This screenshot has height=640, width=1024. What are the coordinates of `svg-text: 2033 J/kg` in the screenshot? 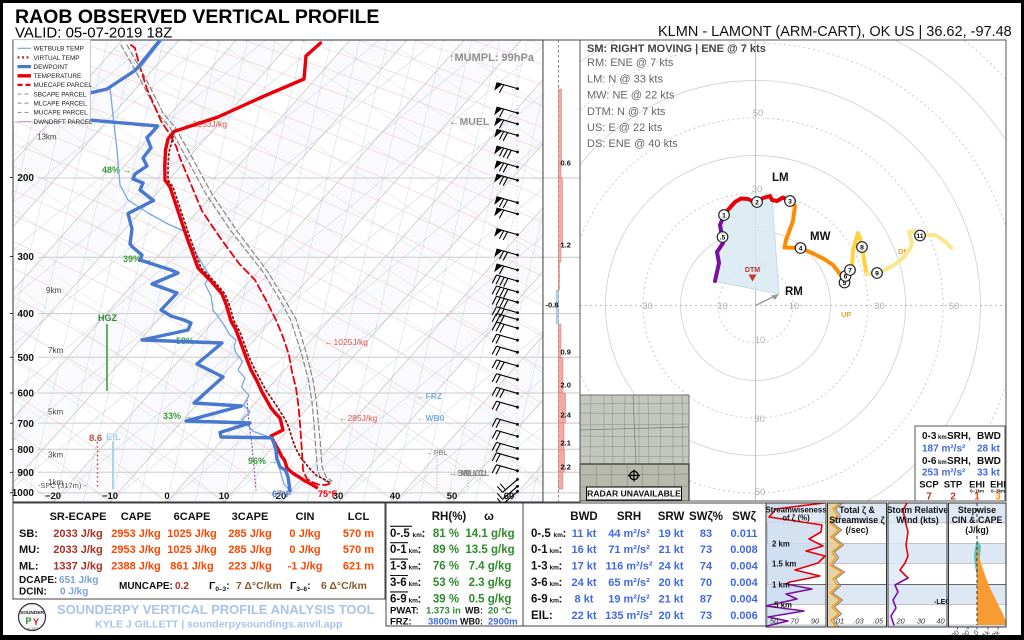 It's located at (78, 550).